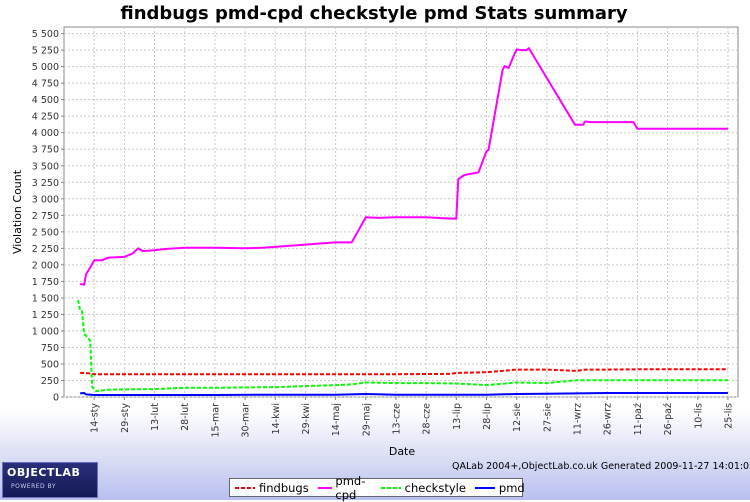  I want to click on y-tick-label: 3 500, so click(45, 166).